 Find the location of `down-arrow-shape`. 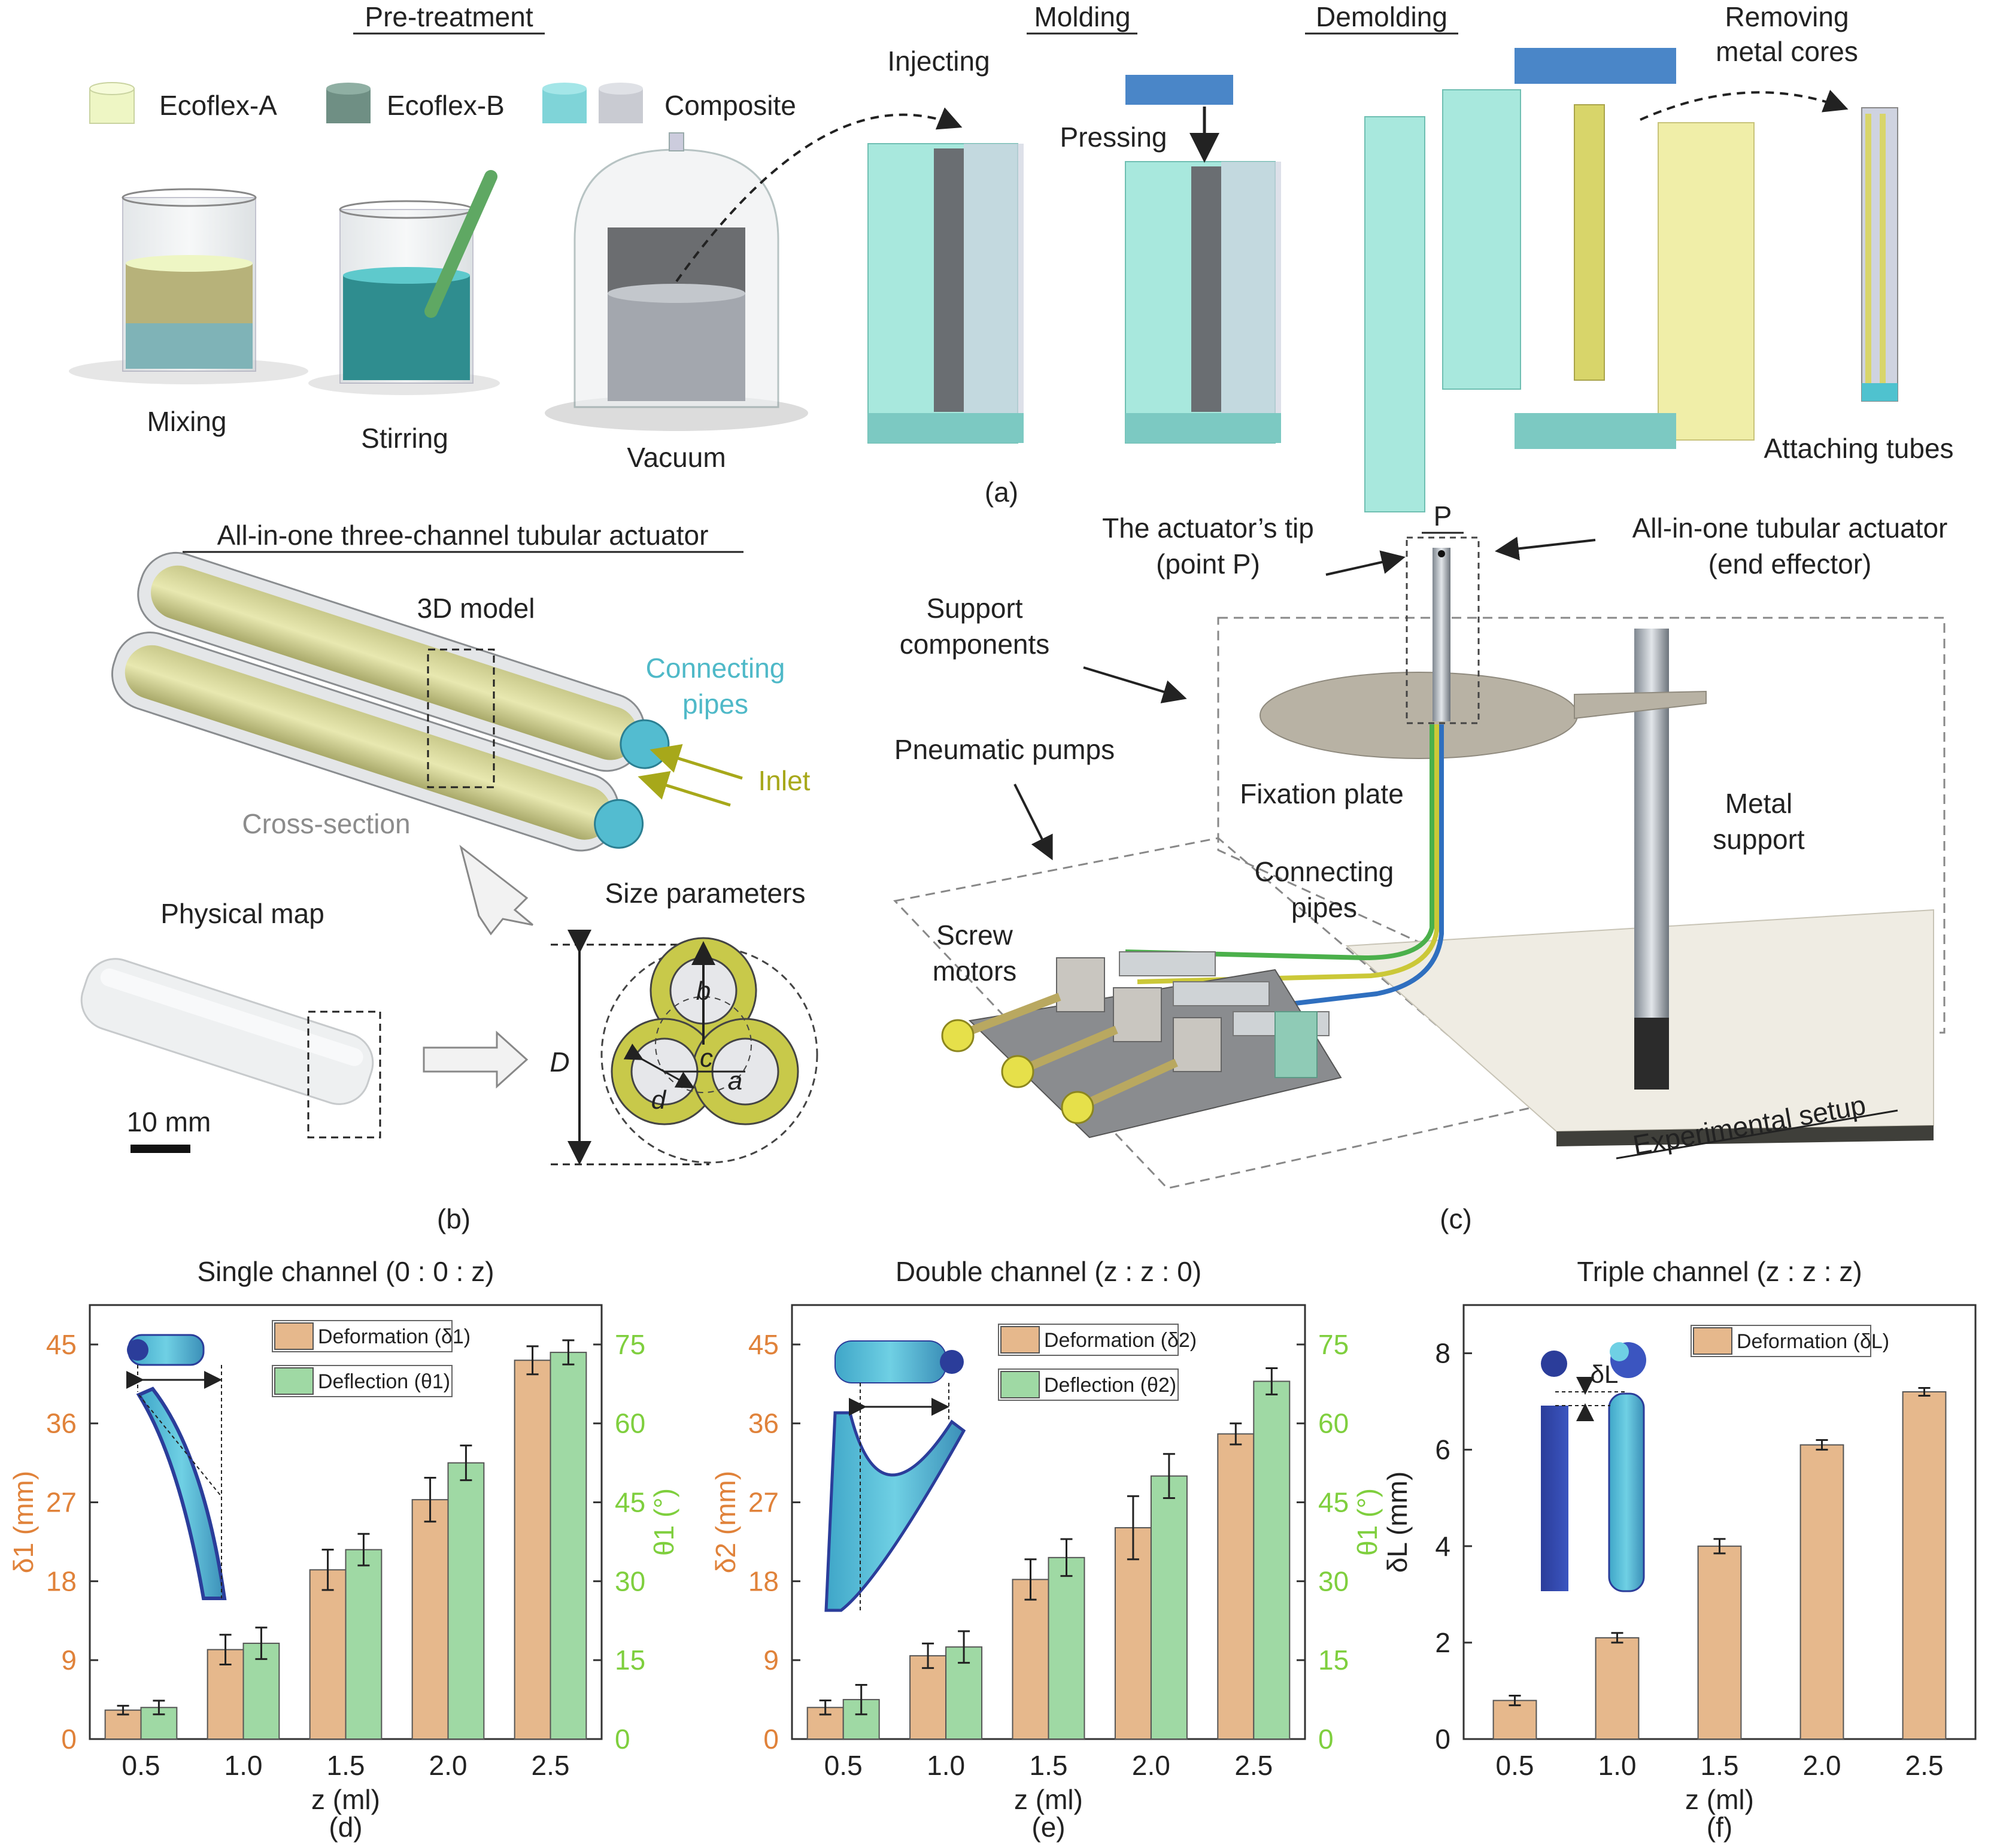

down-arrow-shape is located at coordinates (496, 890).